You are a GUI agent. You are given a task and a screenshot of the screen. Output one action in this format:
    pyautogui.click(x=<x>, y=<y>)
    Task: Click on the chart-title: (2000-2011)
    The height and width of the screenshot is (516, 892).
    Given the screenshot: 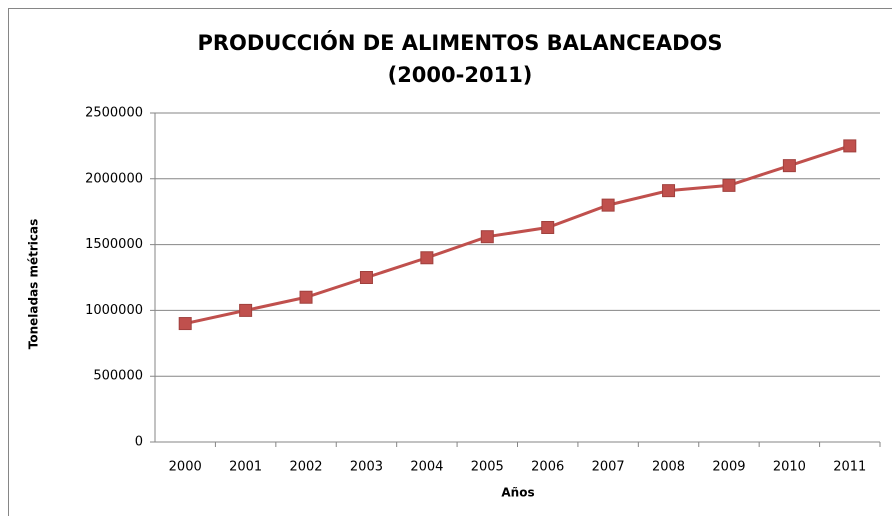 What is the action you would take?
    pyautogui.click(x=460, y=75)
    